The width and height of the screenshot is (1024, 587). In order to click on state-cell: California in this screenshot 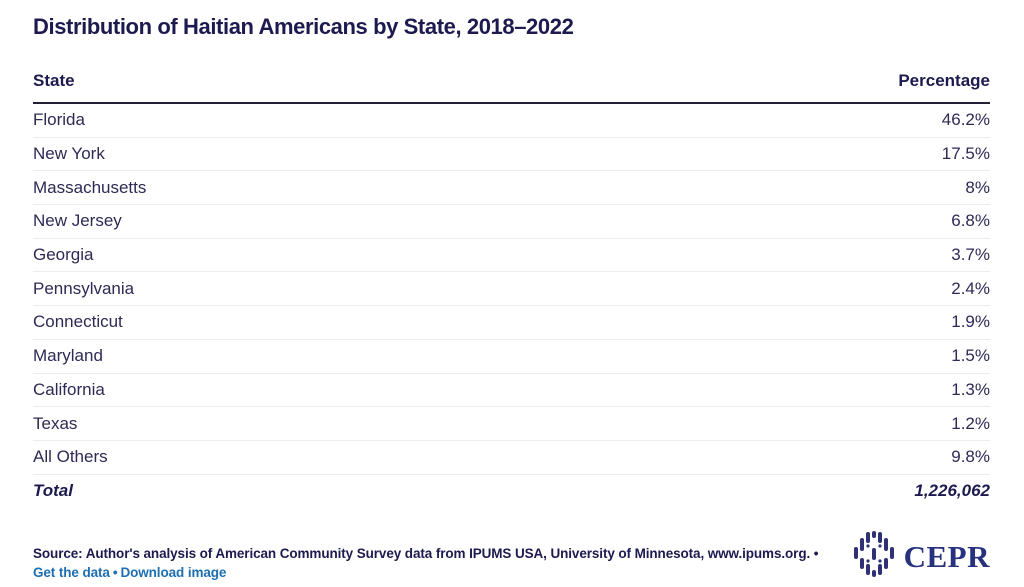, I will do `click(69, 389)`.